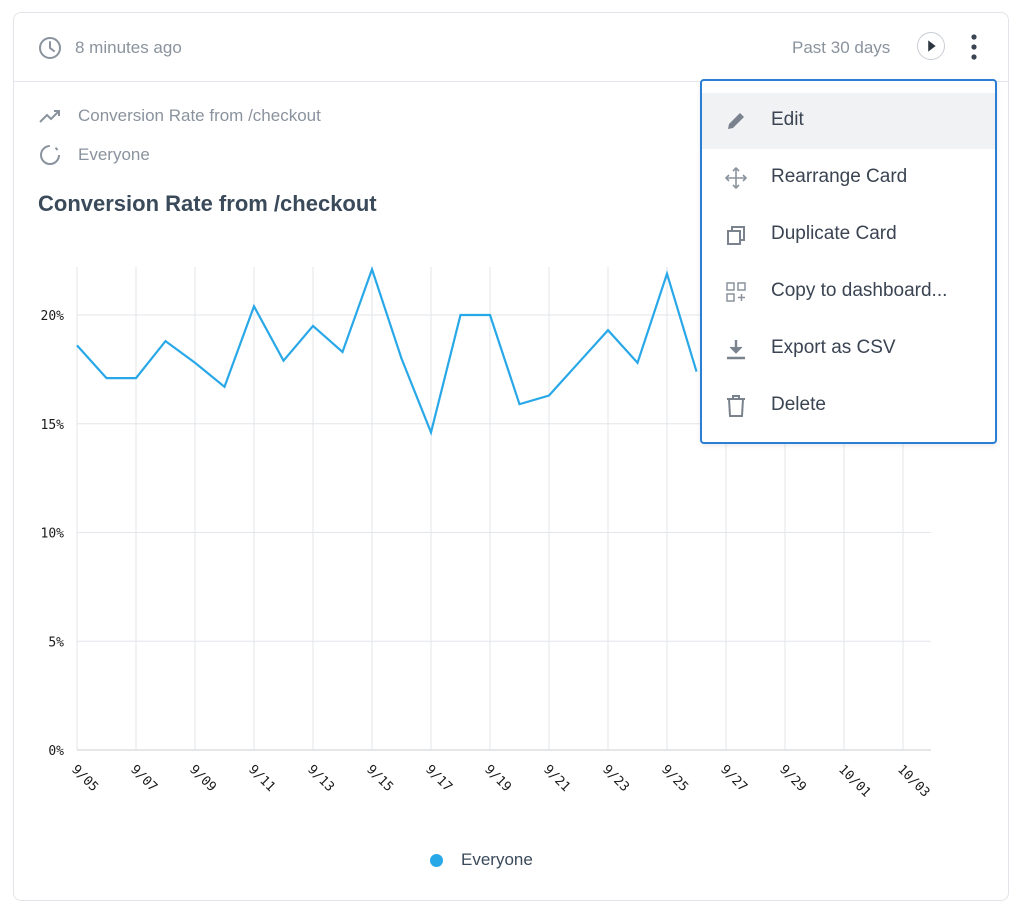 The image size is (1024, 914). I want to click on x-tick-label: 9/27, so click(733, 778).